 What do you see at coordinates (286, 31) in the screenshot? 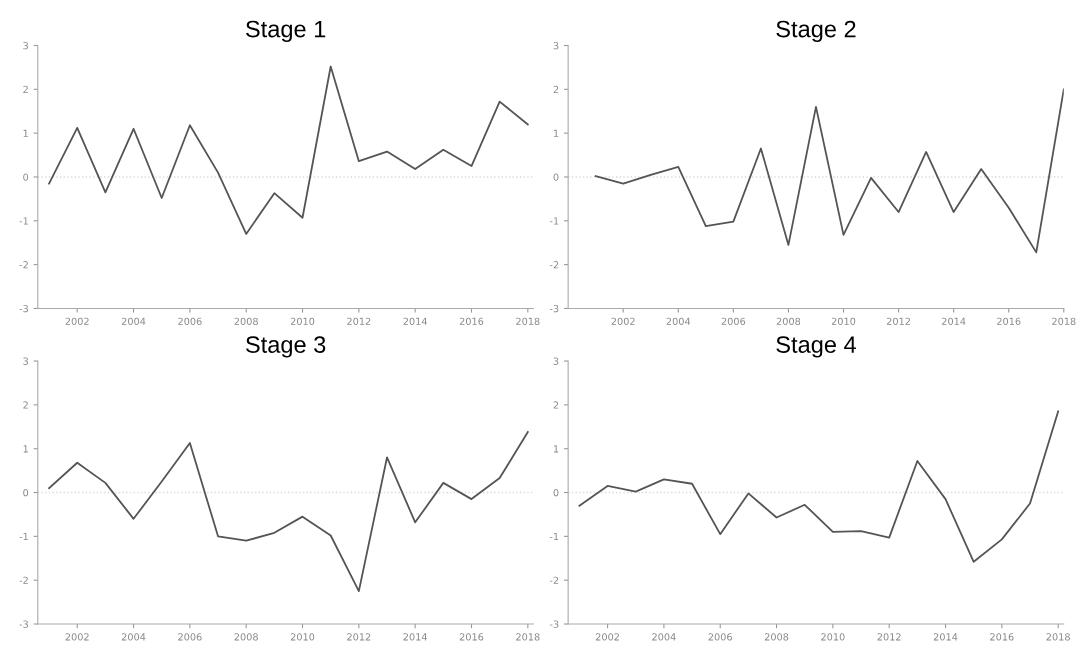
I see `chart-title: Stage 1` at bounding box center [286, 31].